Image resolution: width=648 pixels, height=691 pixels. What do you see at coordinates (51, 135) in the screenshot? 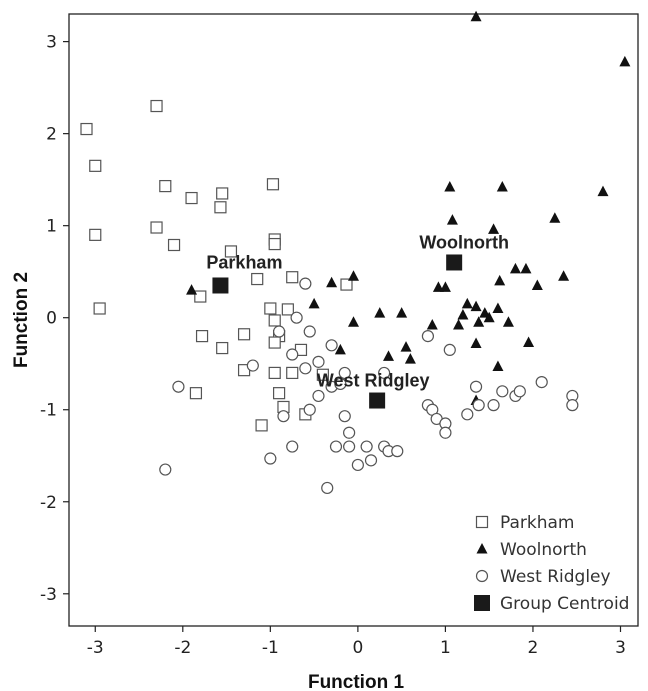
I see `y-tick-label: 2` at bounding box center [51, 135].